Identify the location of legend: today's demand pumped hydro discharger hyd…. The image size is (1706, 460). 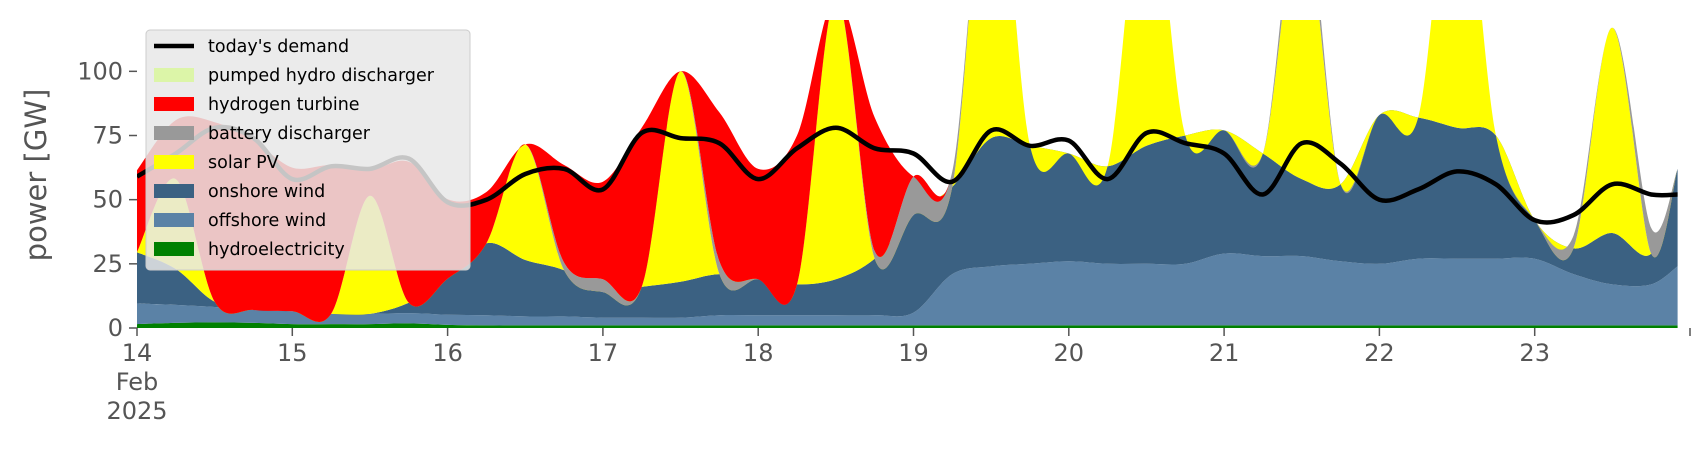
(308, 150).